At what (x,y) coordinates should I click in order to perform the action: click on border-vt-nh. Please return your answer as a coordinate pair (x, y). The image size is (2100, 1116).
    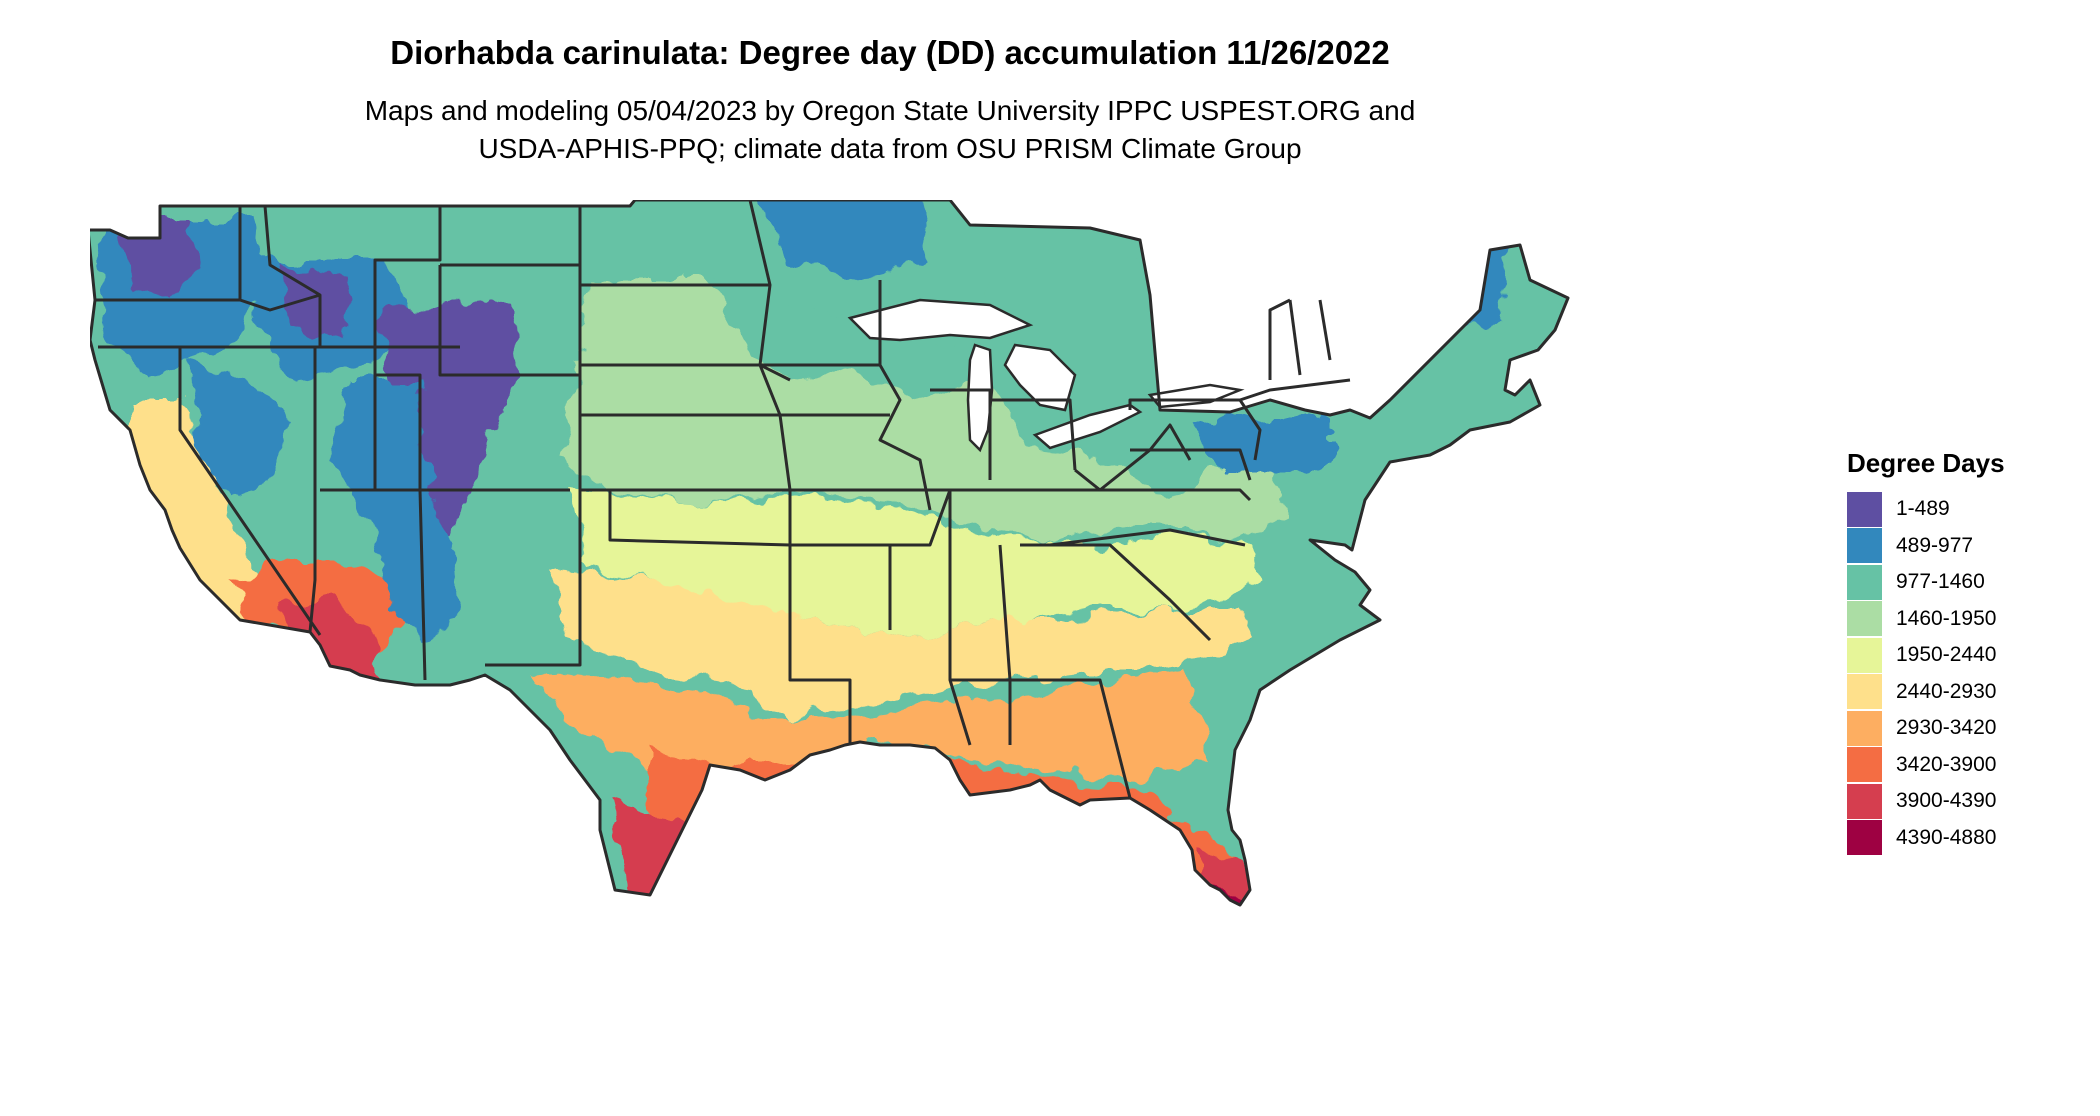
    Looking at the image, I should click on (1295, 337).